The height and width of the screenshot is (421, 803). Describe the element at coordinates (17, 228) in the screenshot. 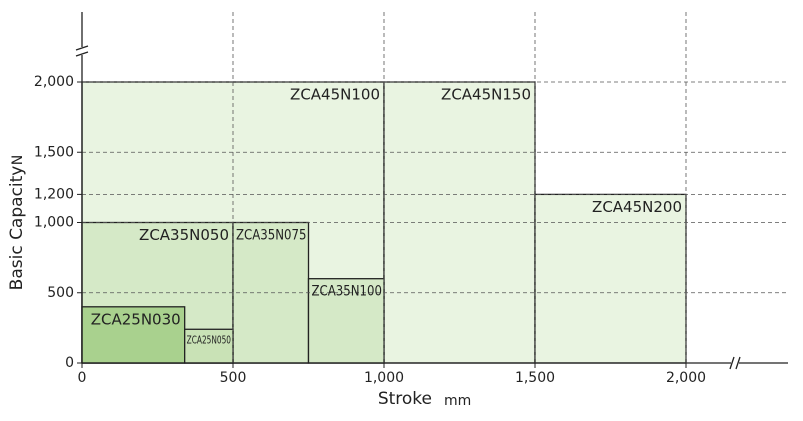

I see `y-axis-label: Basic Capacity` at that location.